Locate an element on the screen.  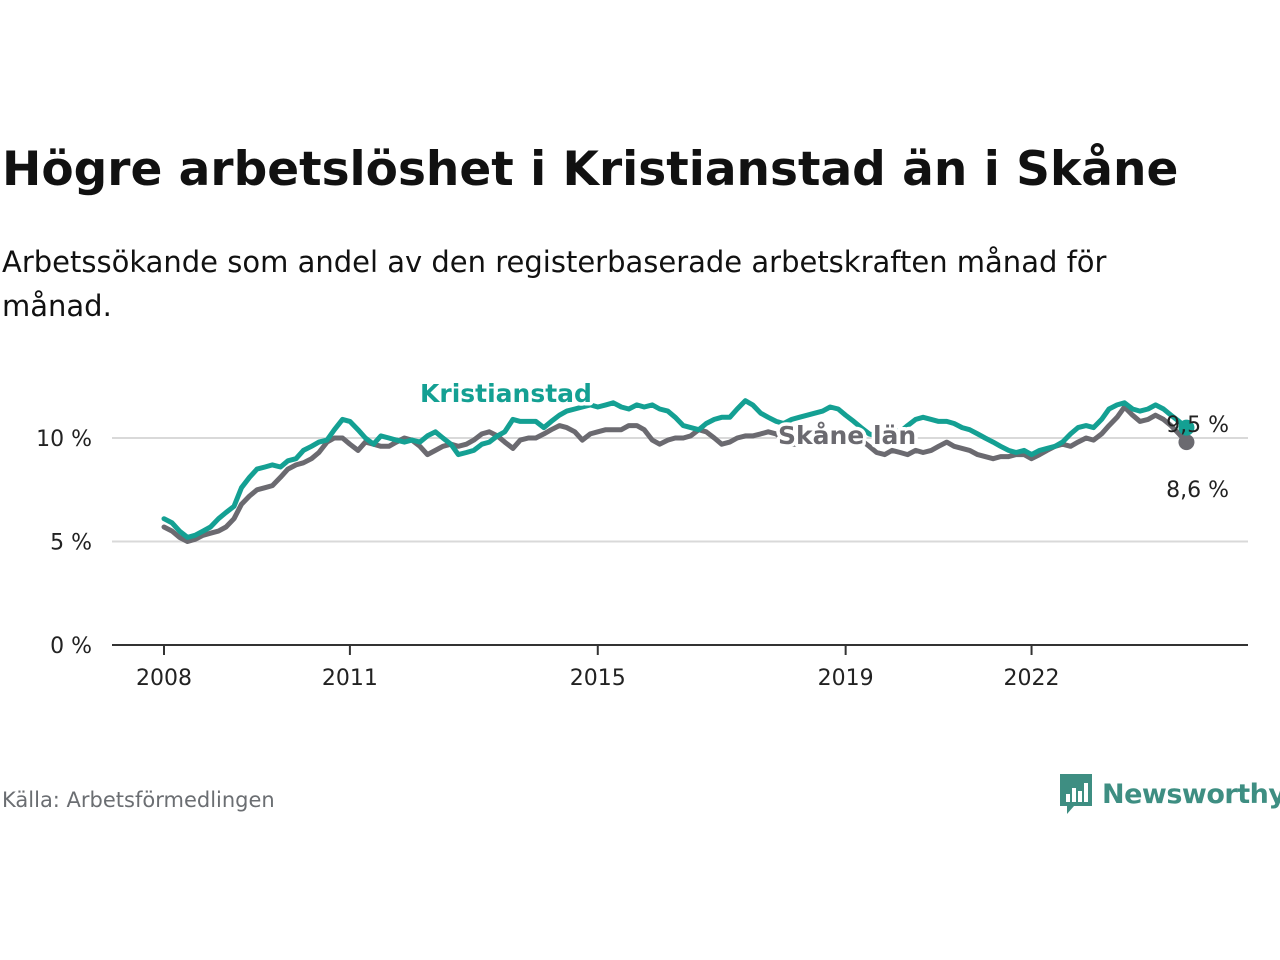
x-tick-label: 2015 is located at coordinates (598, 678).